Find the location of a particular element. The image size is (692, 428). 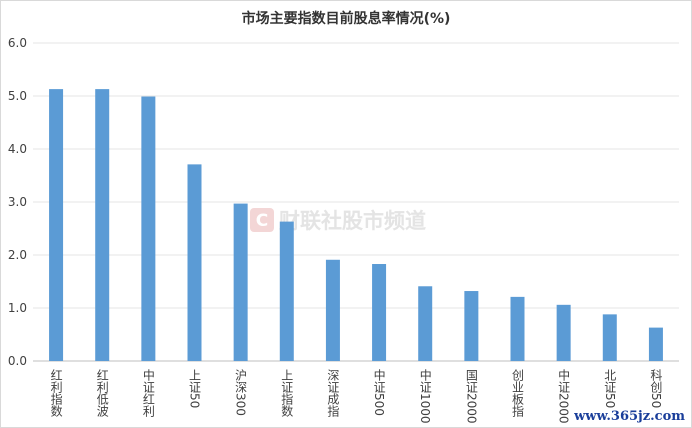

y-tick-label: 6.0 is located at coordinates (17, 43).